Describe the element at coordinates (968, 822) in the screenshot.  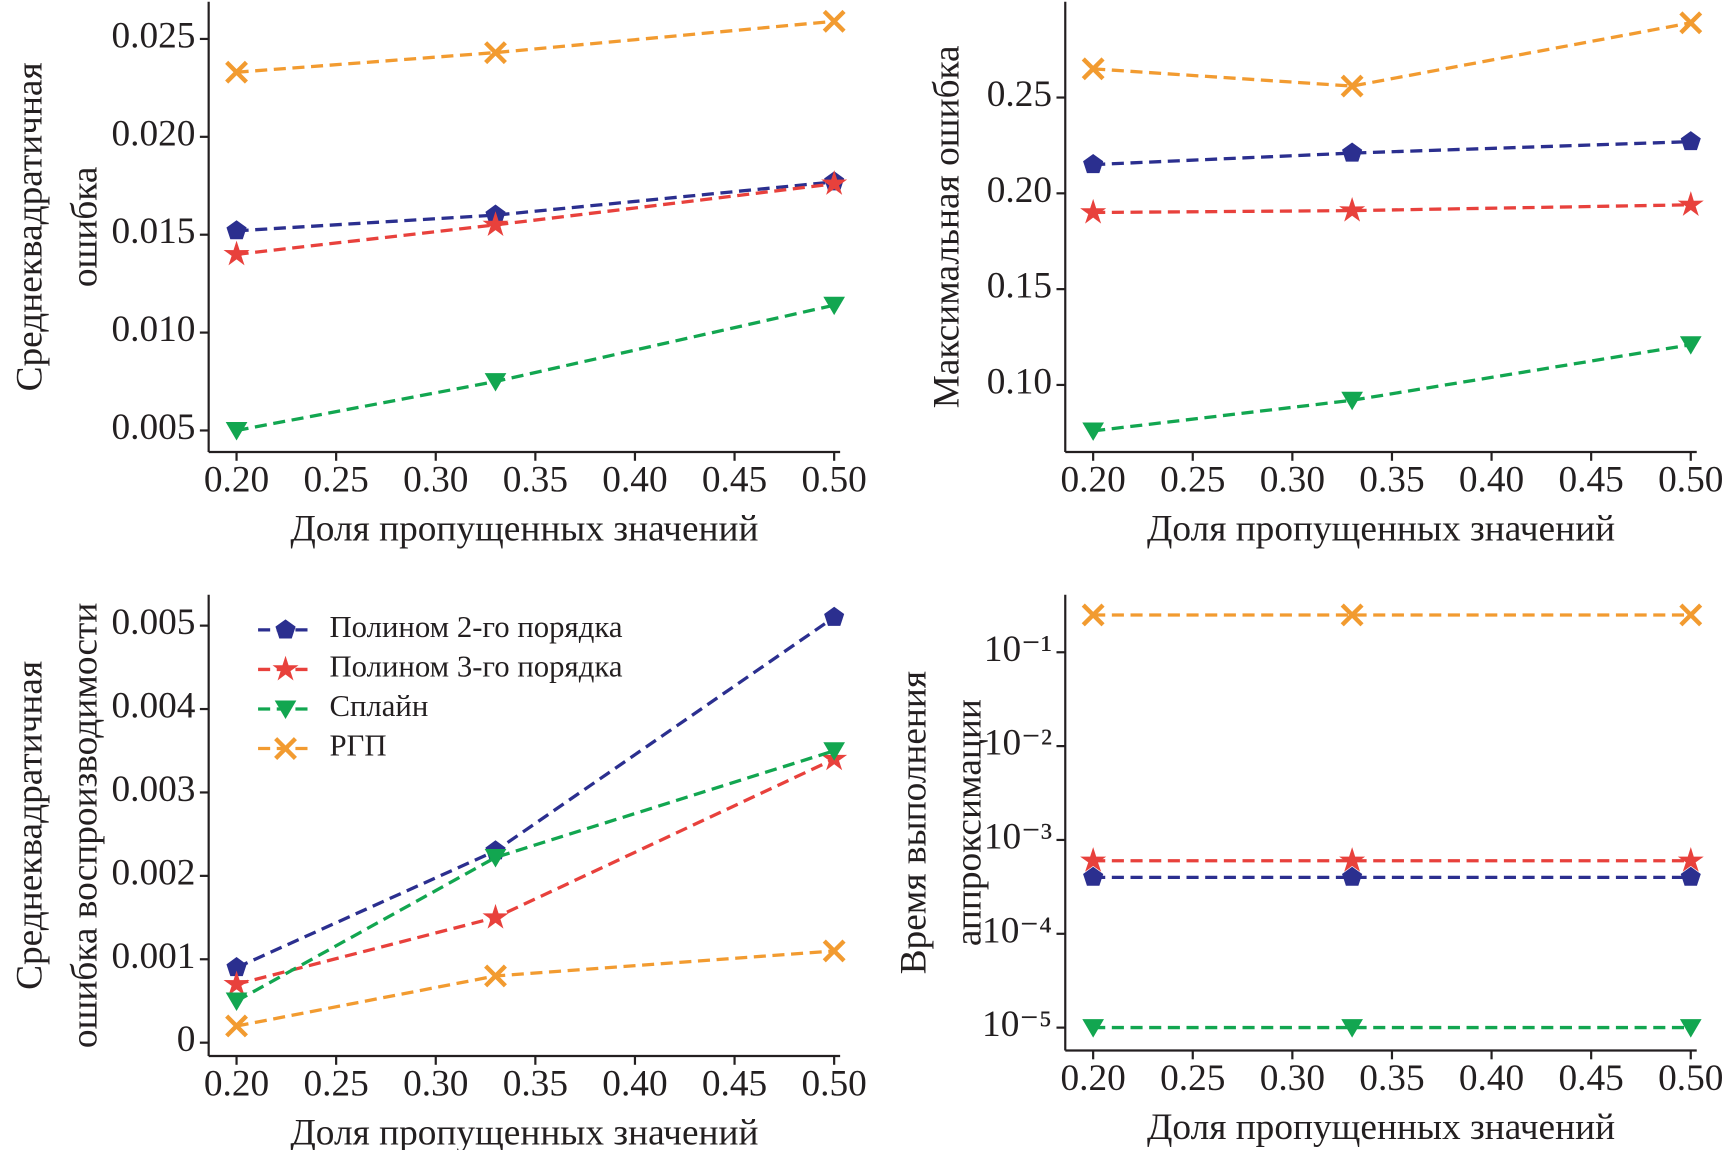
I see `y-axis-label: аппроксимации` at that location.